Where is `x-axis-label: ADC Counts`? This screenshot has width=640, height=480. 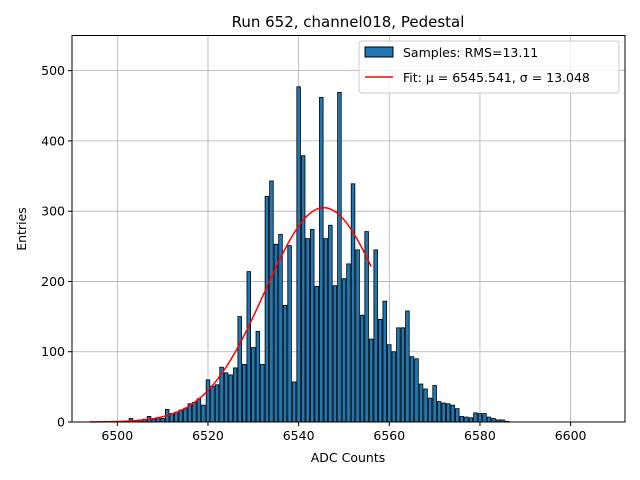
x-axis-label: ADC Counts is located at coordinates (348, 457).